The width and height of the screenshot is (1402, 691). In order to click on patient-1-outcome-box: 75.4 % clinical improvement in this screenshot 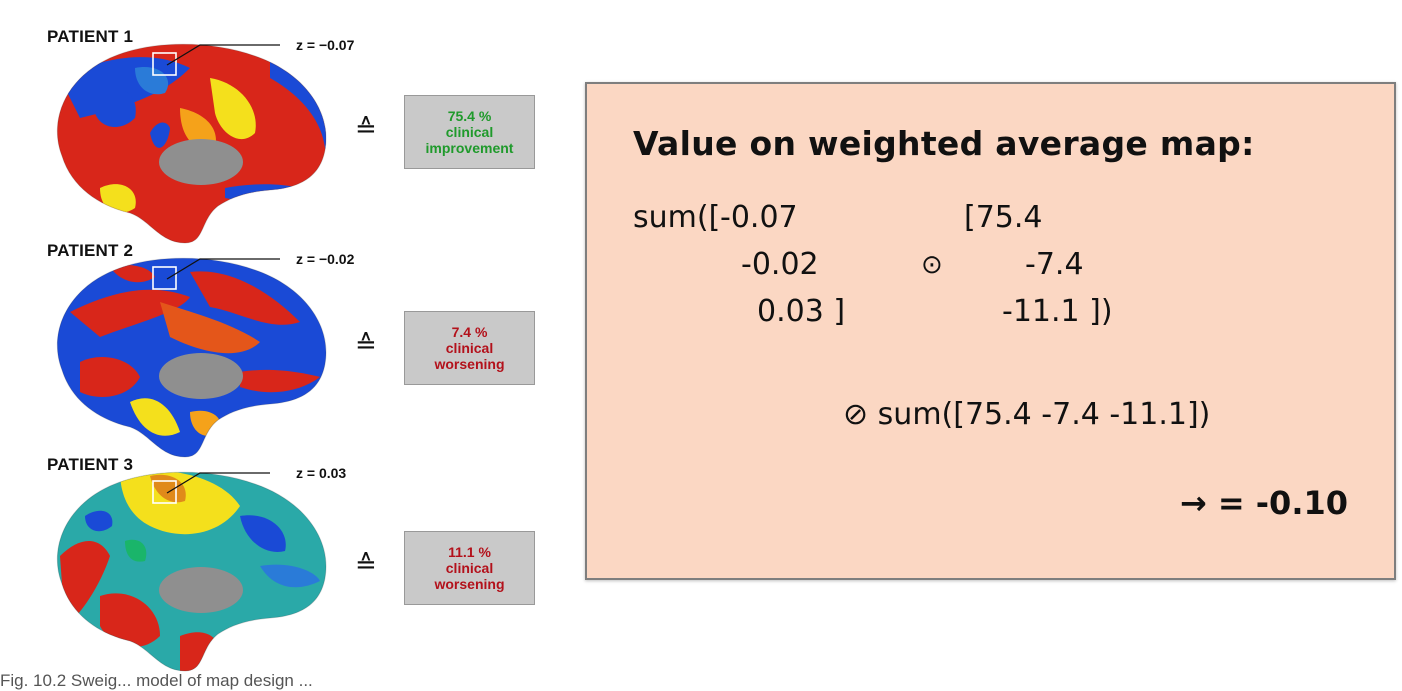, I will do `click(469, 132)`.